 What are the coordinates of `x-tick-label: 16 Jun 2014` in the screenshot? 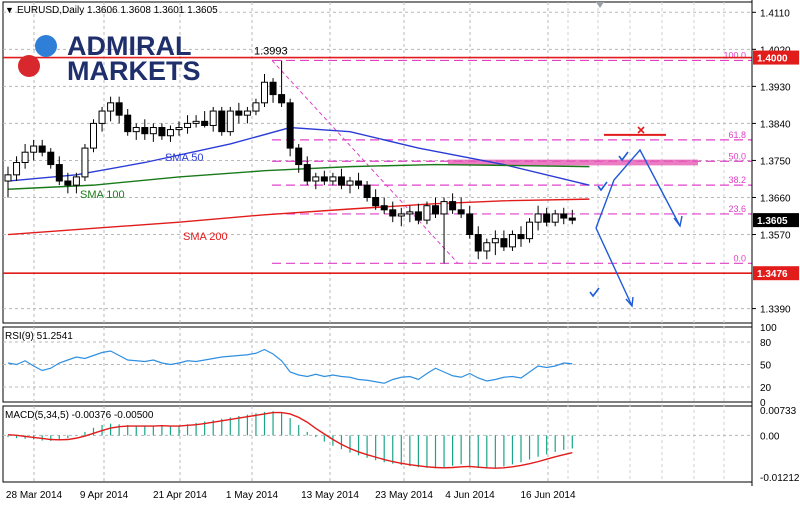 It's located at (547, 495).